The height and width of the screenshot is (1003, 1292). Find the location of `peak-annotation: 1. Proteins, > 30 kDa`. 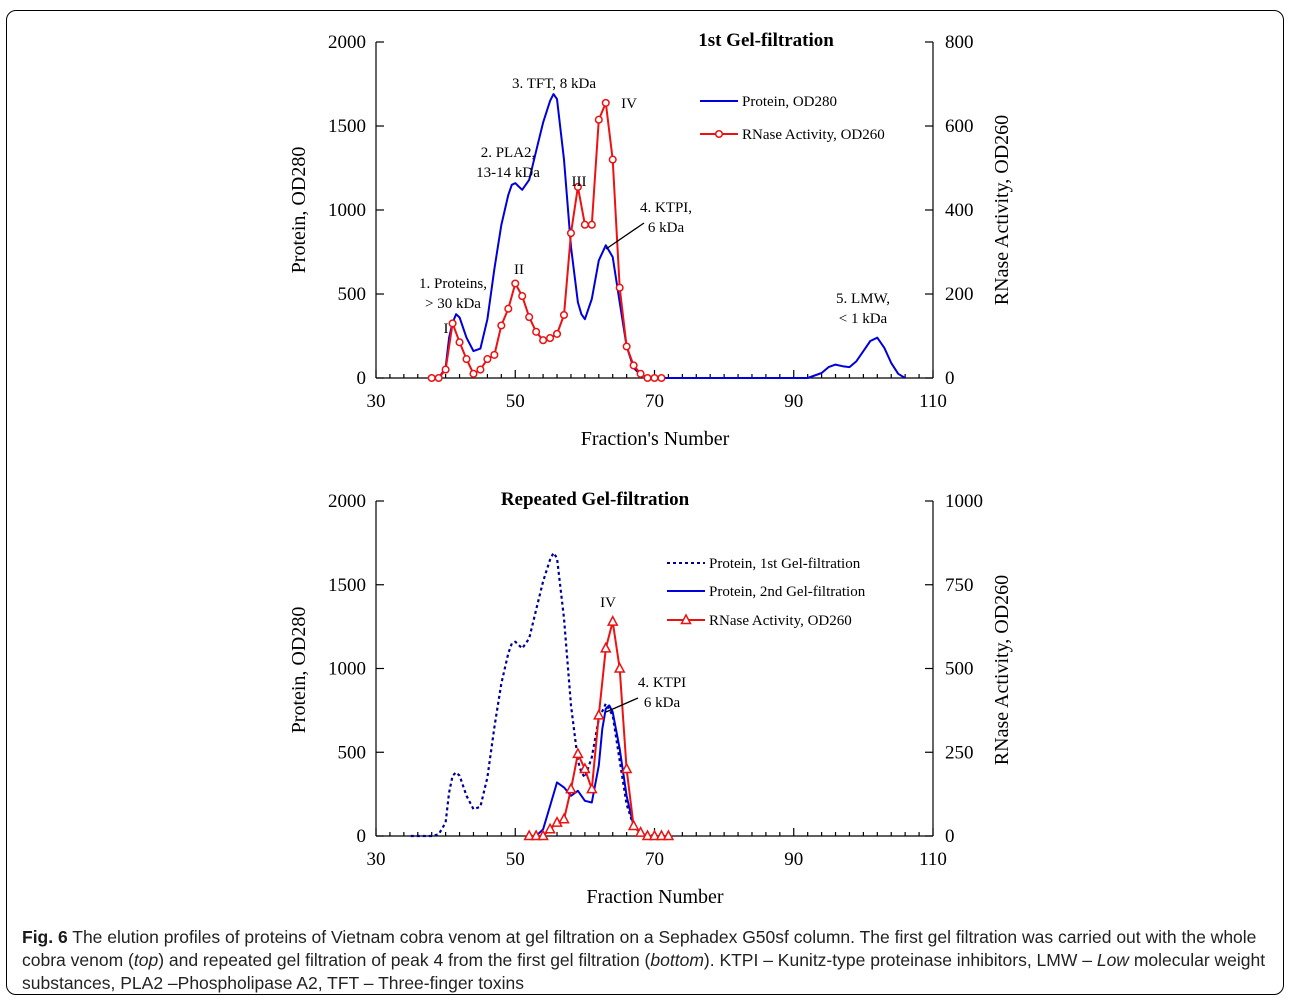

peak-annotation: 1. Proteins, > 30 kDa is located at coordinates (453, 294).